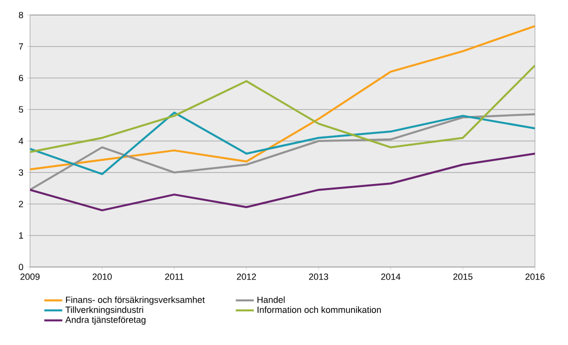  Describe the element at coordinates (21, 267) in the screenshot. I see `y-tick-label: 0` at that location.